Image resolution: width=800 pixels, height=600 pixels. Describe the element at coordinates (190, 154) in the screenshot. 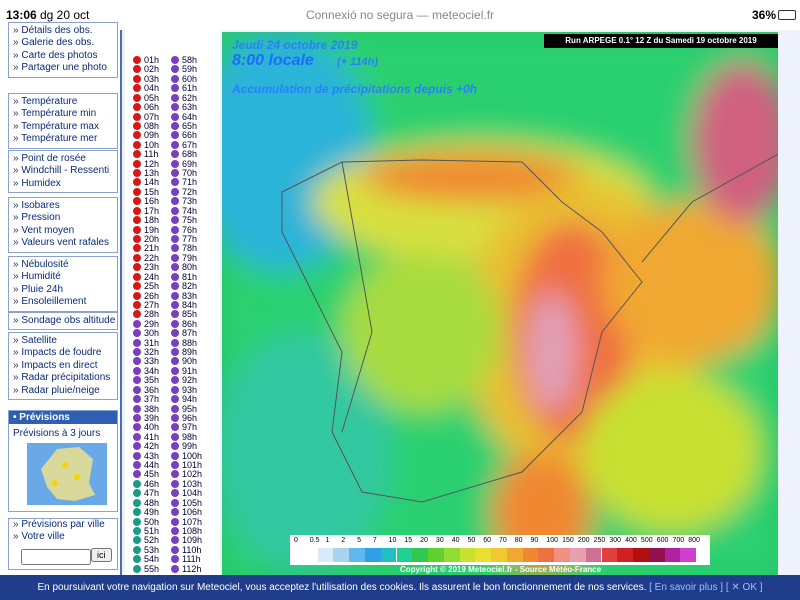

I see `hour-label: 68h` at that location.